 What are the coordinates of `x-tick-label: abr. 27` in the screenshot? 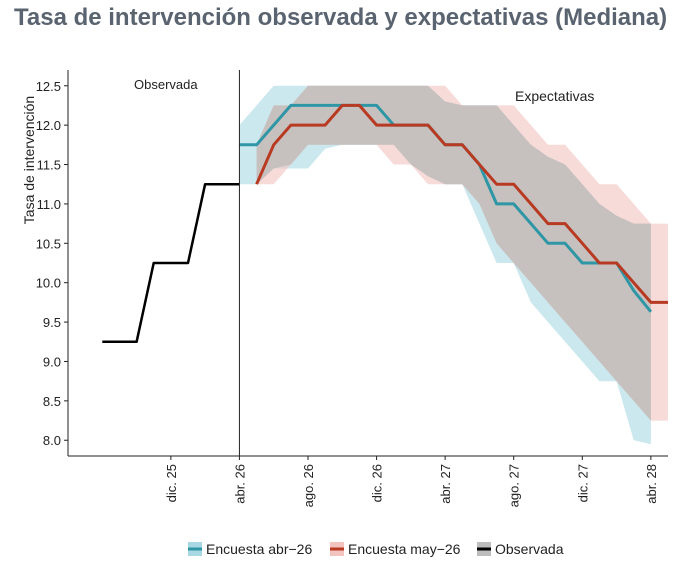 It's located at (445, 484).